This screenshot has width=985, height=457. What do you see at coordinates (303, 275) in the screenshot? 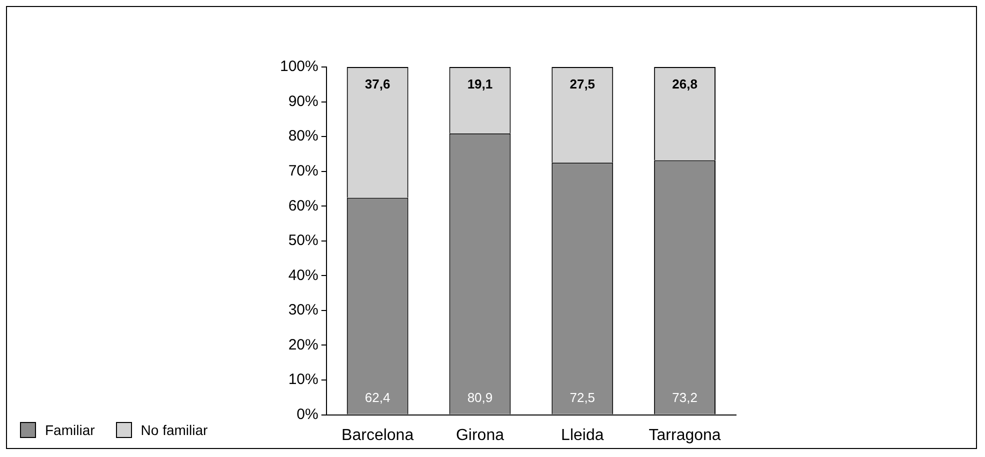
I see `y-tick-label: 40%` at bounding box center [303, 275].